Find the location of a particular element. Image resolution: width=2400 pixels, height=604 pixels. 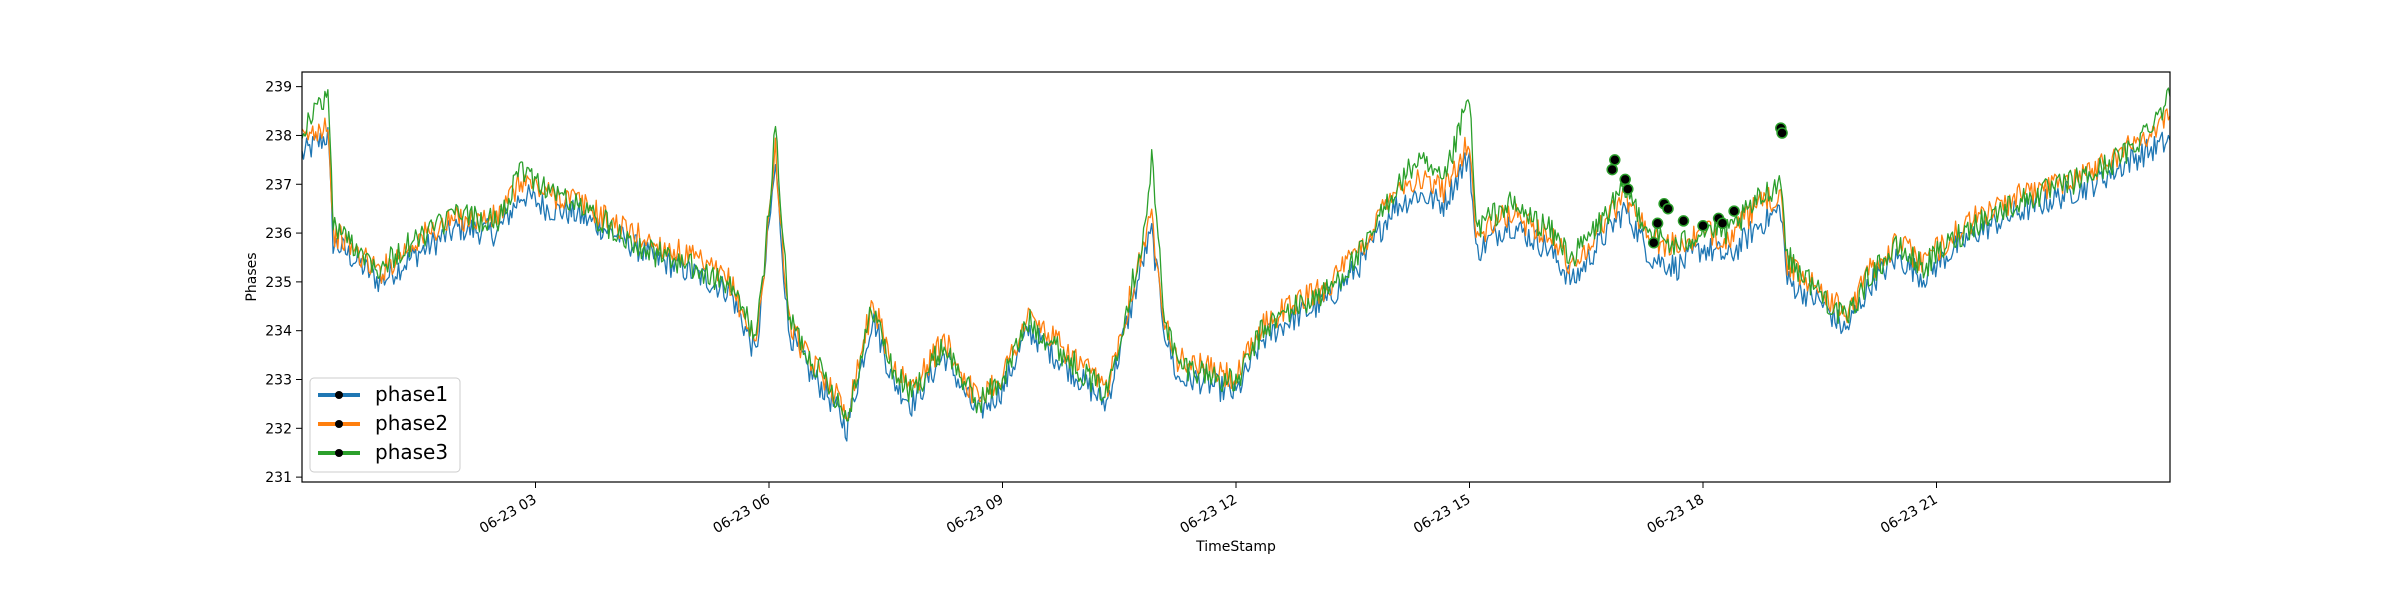

legend-box is located at coordinates (385, 425).